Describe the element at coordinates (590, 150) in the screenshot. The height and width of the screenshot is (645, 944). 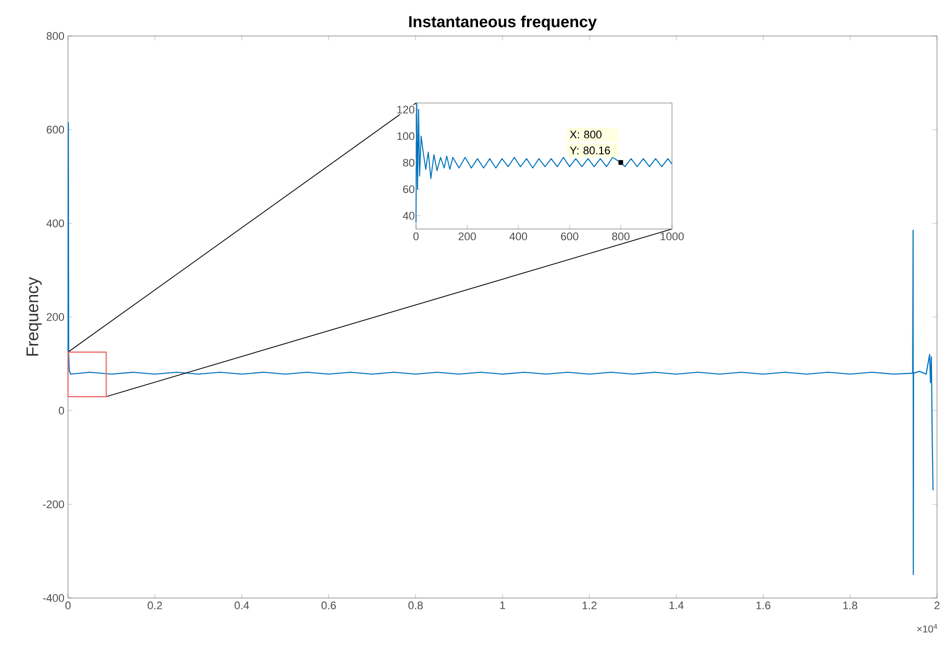
I see `annotation: Y: 80.16` at that location.